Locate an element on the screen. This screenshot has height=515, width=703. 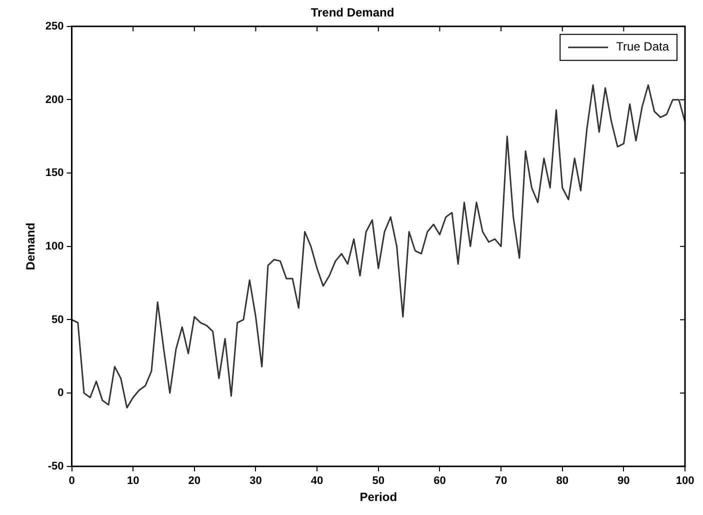
y-tick-label: 250 is located at coordinates (54, 26).